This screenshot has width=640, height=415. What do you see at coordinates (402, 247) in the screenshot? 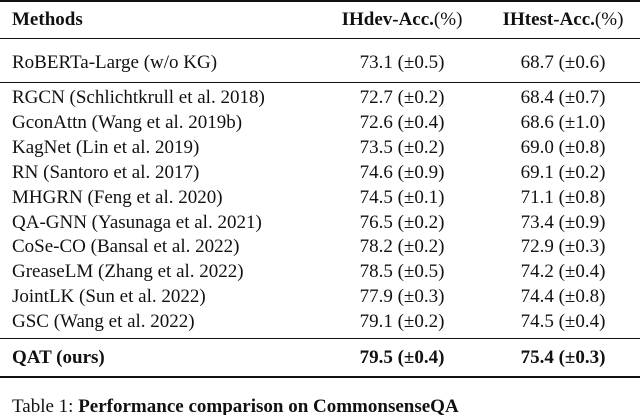
I see `dev-cell: 78.2 (±0.2)` at bounding box center [402, 247].